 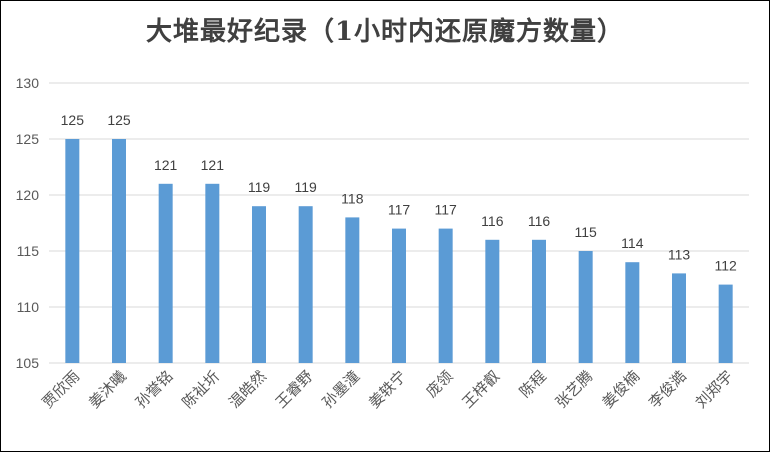 What do you see at coordinates (247, 389) in the screenshot?
I see `category-label-4: 温皓然` at bounding box center [247, 389].